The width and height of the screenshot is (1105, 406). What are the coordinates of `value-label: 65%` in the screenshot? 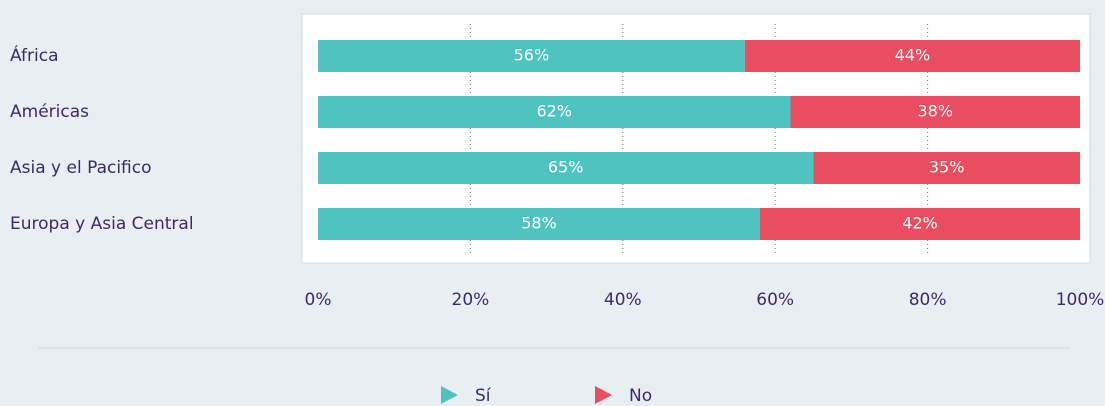 It's located at (566, 167).